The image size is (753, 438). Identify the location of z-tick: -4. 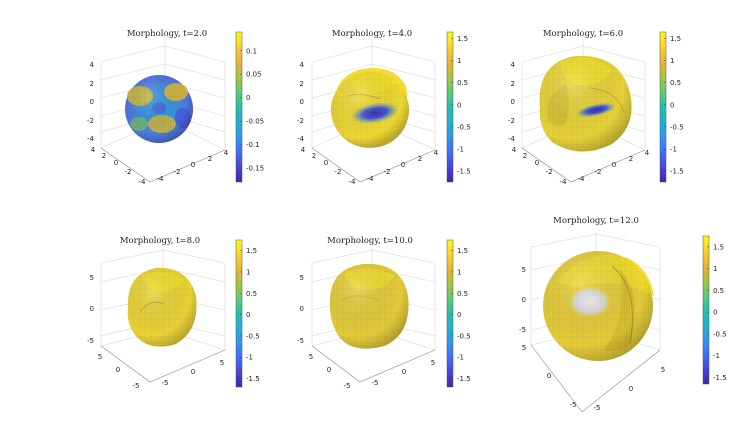
(301, 139).